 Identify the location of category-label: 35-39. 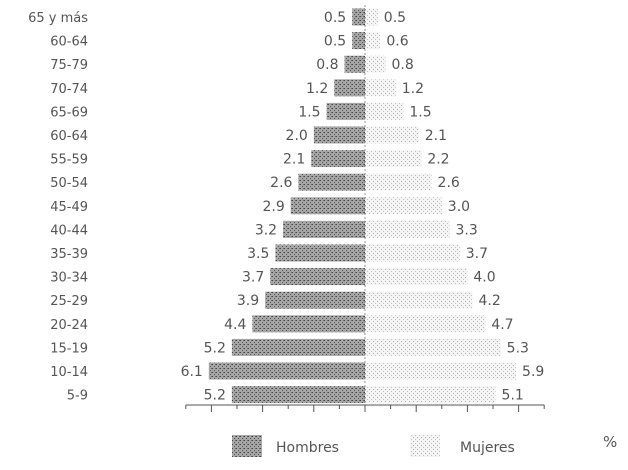
(69, 254).